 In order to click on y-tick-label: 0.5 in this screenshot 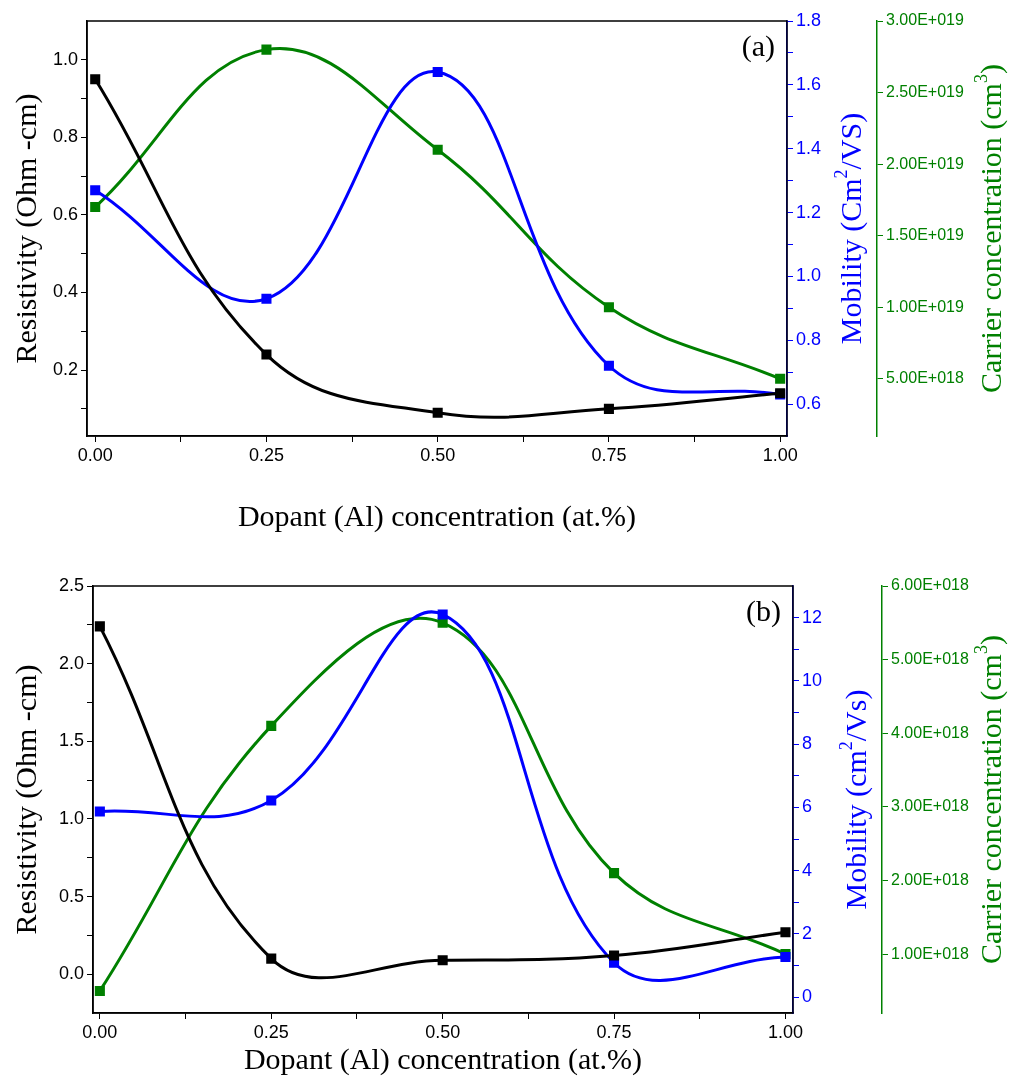, I will do `click(71, 895)`.